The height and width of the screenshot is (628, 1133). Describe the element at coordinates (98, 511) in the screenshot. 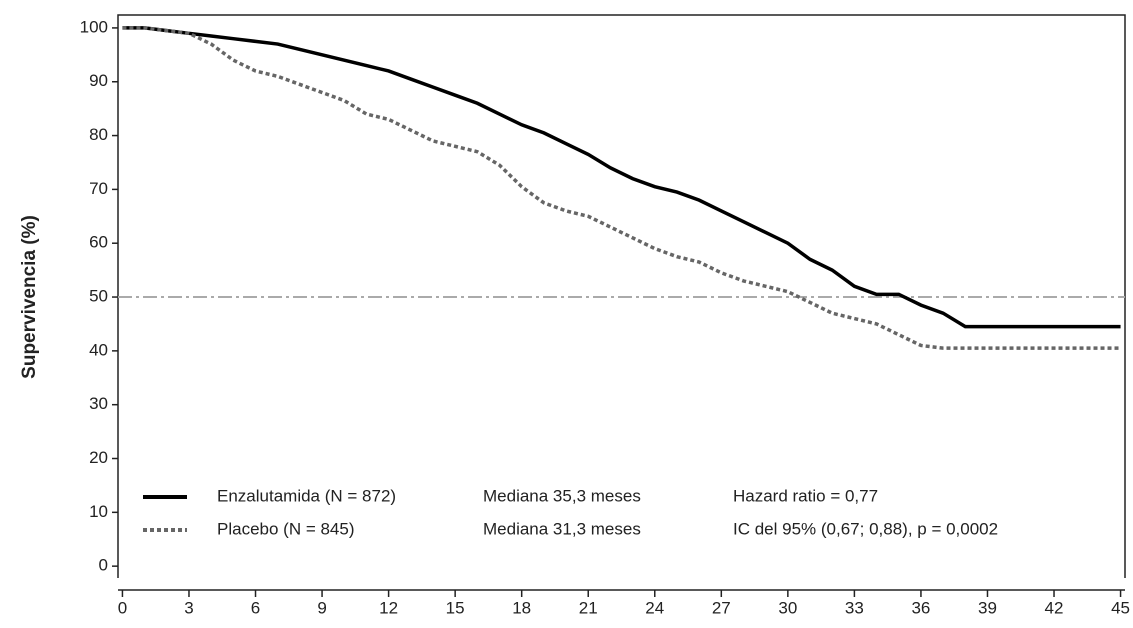

I see `y-tick-label: 10` at that location.